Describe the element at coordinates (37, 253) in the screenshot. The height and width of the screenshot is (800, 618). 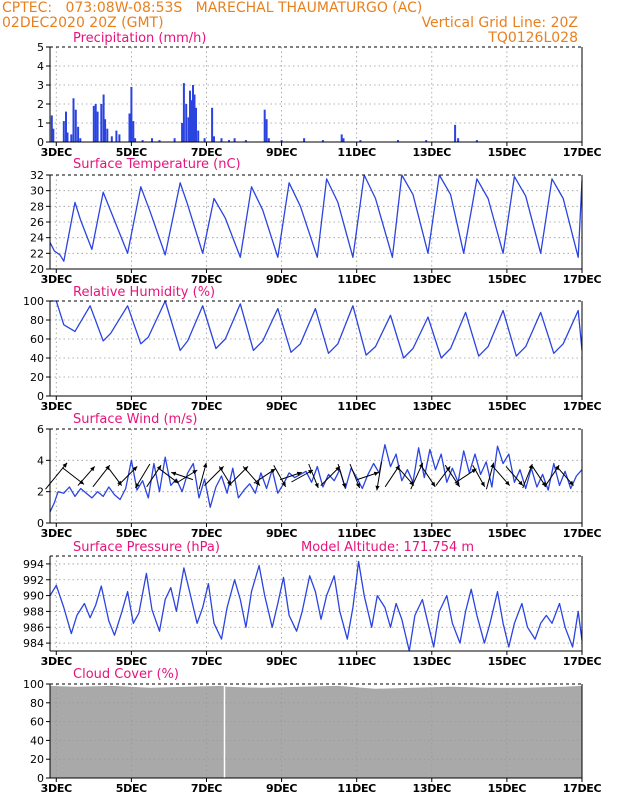
I see `y-tick-label: 22` at that location.